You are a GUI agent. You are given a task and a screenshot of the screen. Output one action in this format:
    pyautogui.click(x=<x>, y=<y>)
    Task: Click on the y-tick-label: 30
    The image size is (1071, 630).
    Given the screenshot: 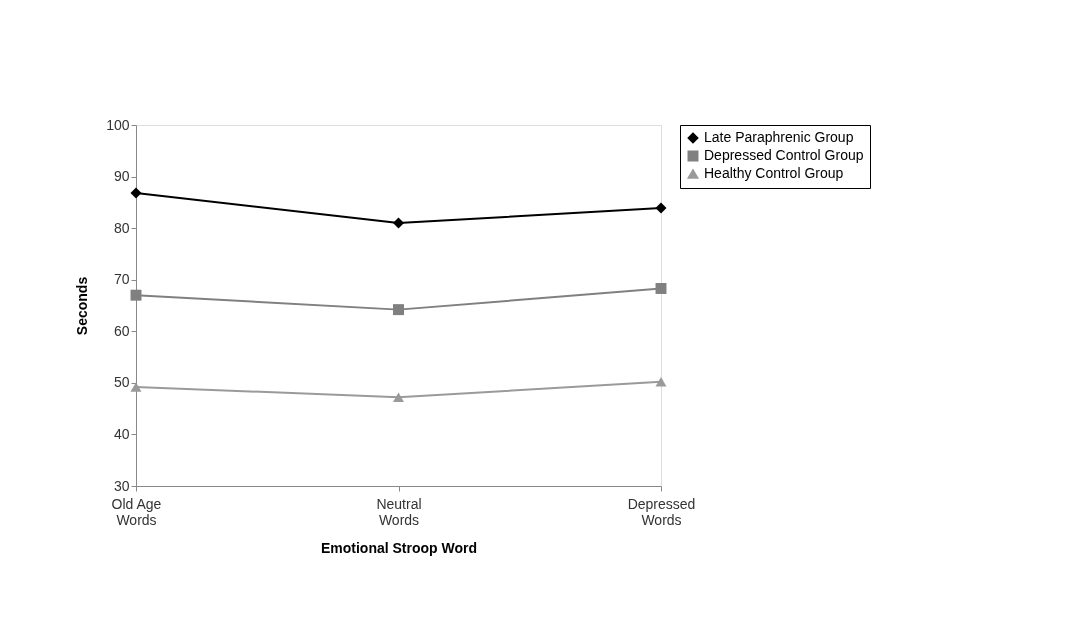 What is the action you would take?
    pyautogui.click(x=121, y=485)
    